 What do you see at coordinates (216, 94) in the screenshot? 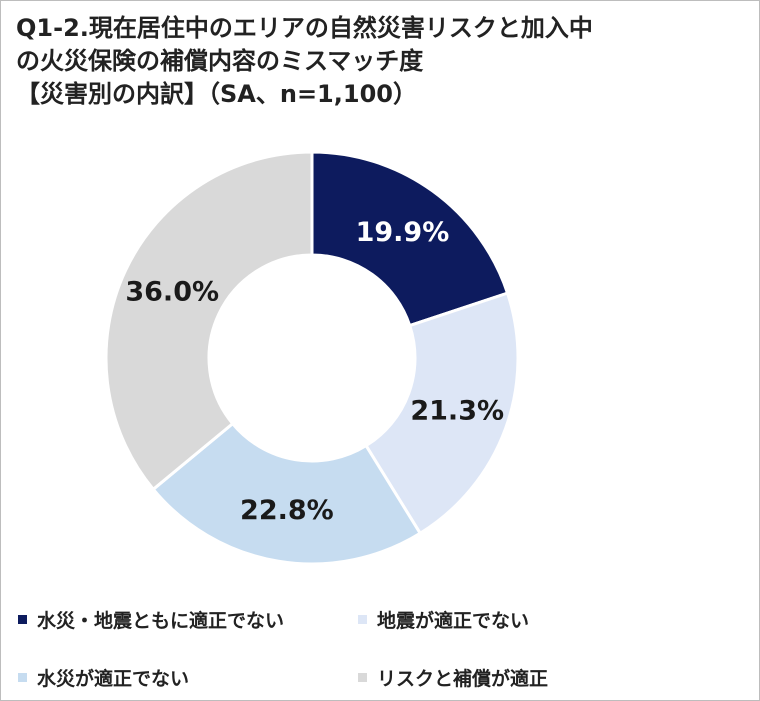
I see `title-line-3: 【災害別の内訳】（SA、n=1,100）` at bounding box center [216, 94].